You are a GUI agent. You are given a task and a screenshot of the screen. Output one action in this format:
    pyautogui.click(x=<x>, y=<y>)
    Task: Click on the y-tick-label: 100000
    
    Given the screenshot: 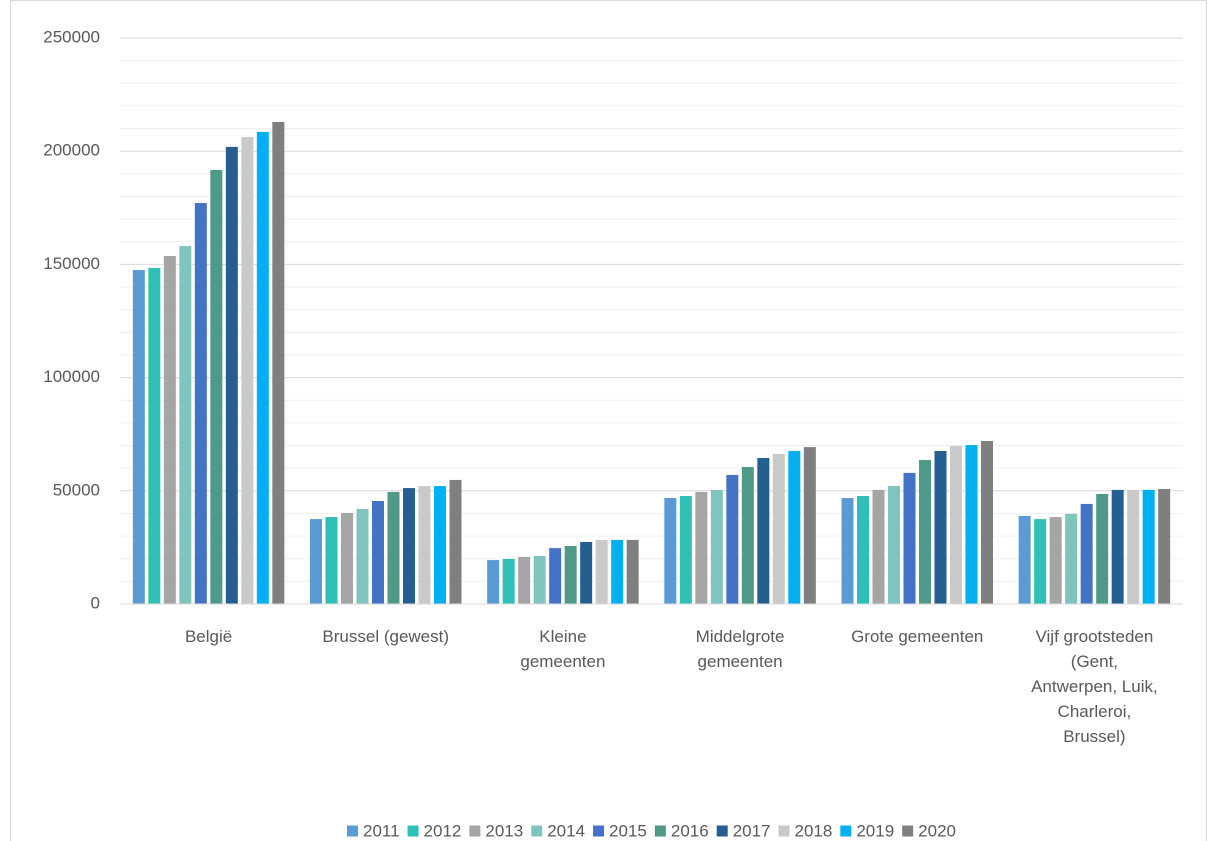 What is the action you would take?
    pyautogui.click(x=71, y=376)
    